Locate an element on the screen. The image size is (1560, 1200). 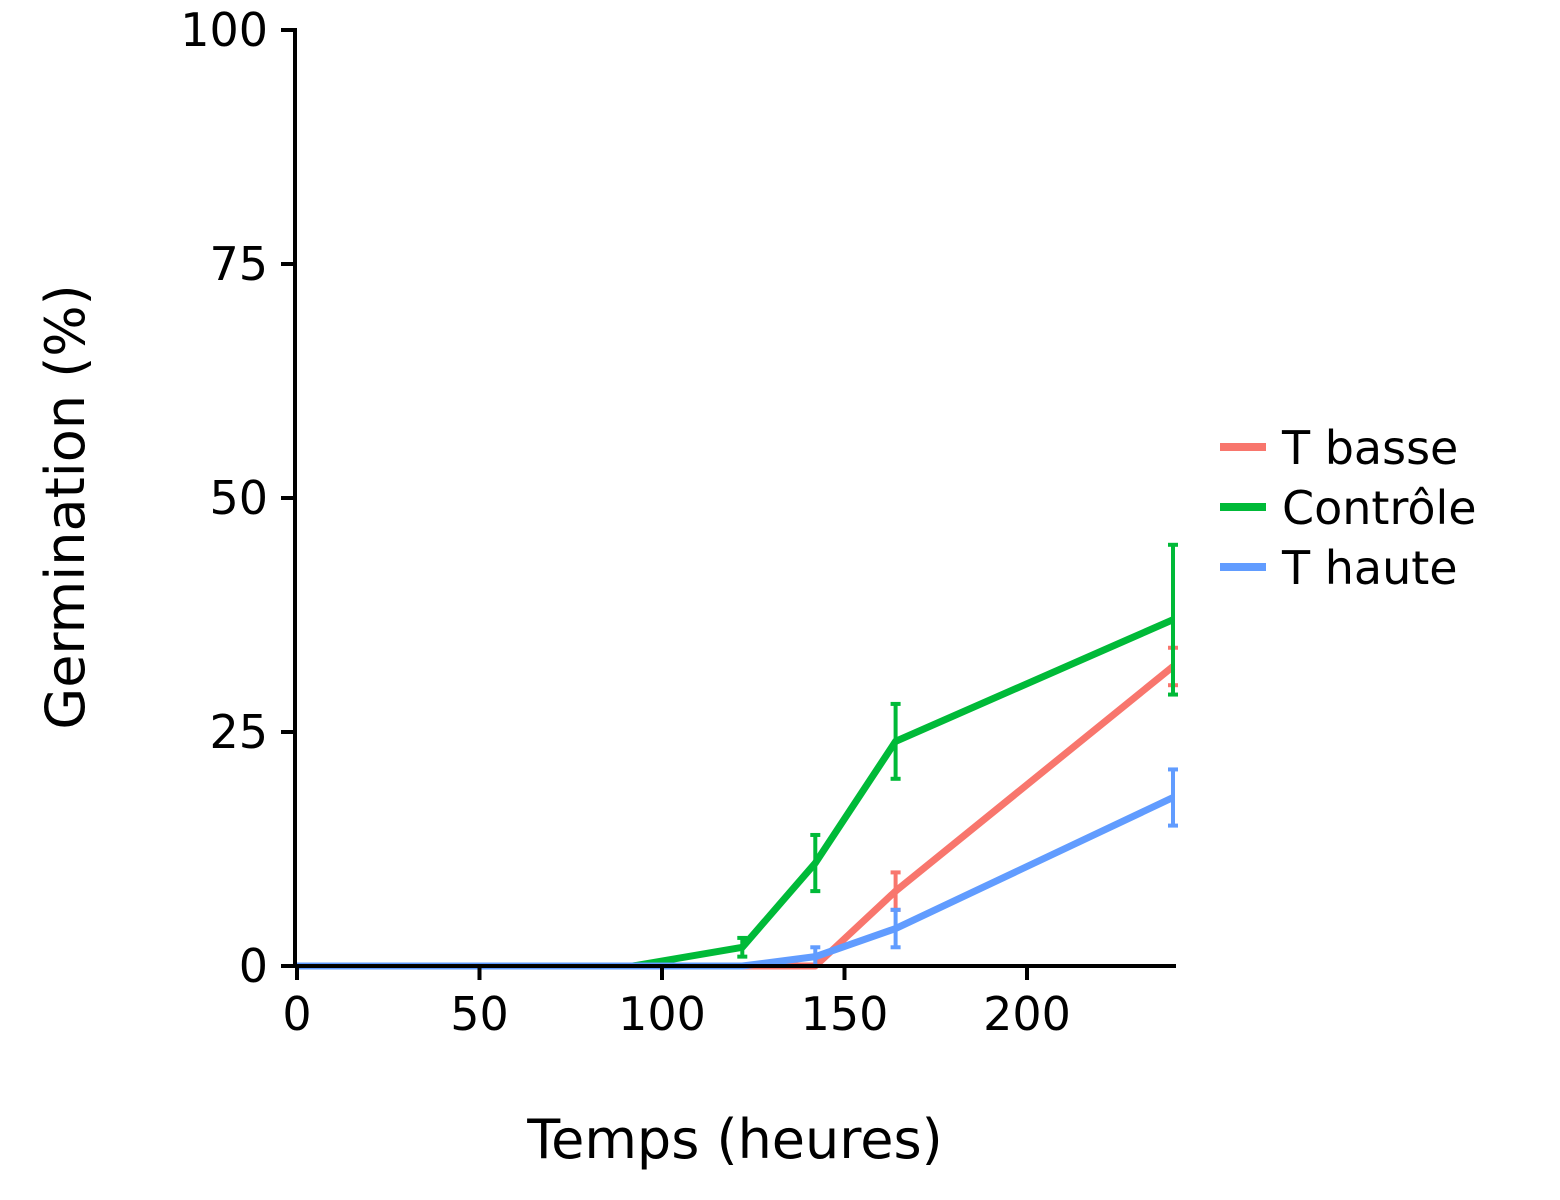
y-axis-title: Germination (%) is located at coordinates (65, 506).